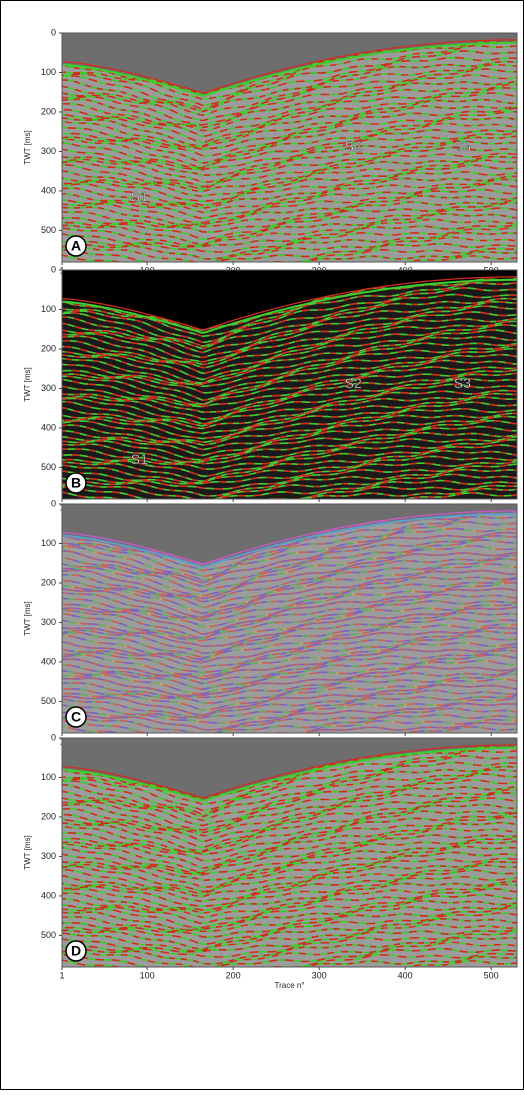 The height and width of the screenshot is (1095, 524). What do you see at coordinates (48, 72) in the screenshot?
I see `y-tick-label: 100` at bounding box center [48, 72].